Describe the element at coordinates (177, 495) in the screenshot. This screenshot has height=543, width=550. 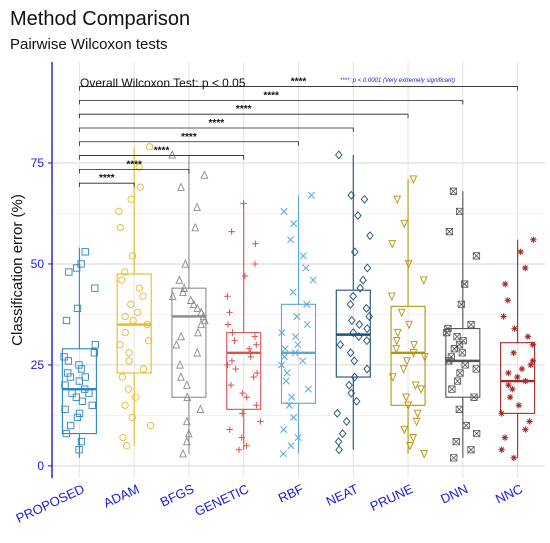
I see `x-tick-label: BFGS` at that location.